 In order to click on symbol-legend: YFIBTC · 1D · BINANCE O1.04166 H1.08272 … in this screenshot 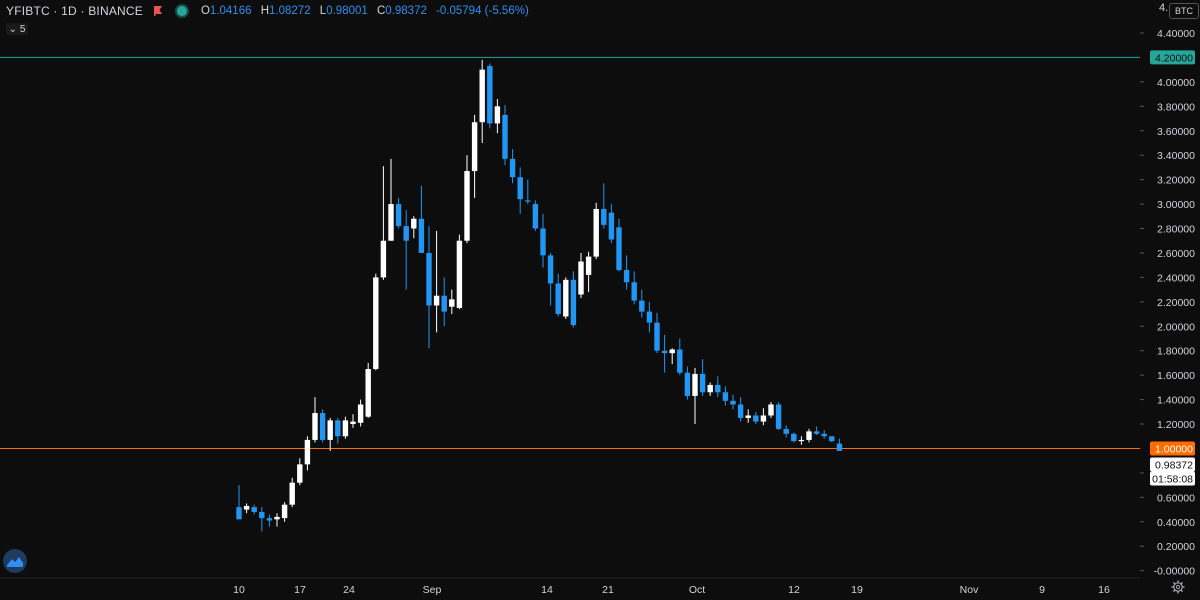, I will do `click(270, 11)`.